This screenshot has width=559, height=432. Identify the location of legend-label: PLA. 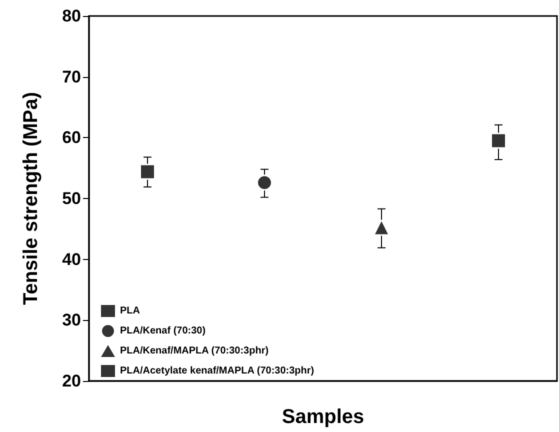
(130, 311).